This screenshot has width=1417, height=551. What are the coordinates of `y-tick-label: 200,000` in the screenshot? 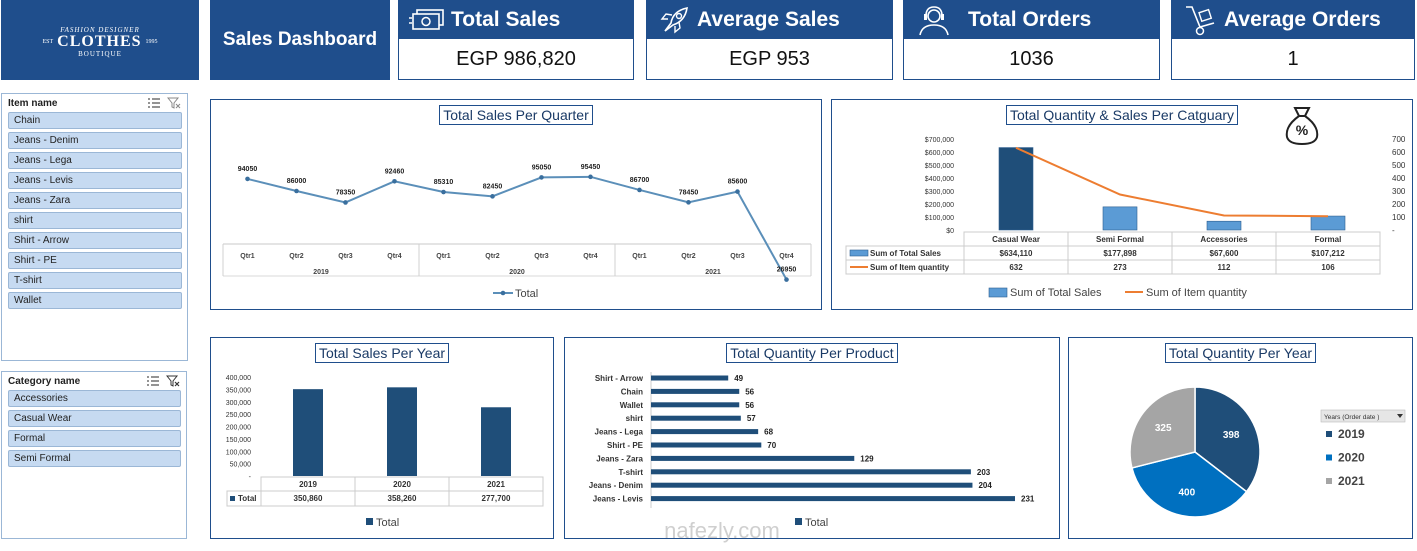 It's located at (238, 428).